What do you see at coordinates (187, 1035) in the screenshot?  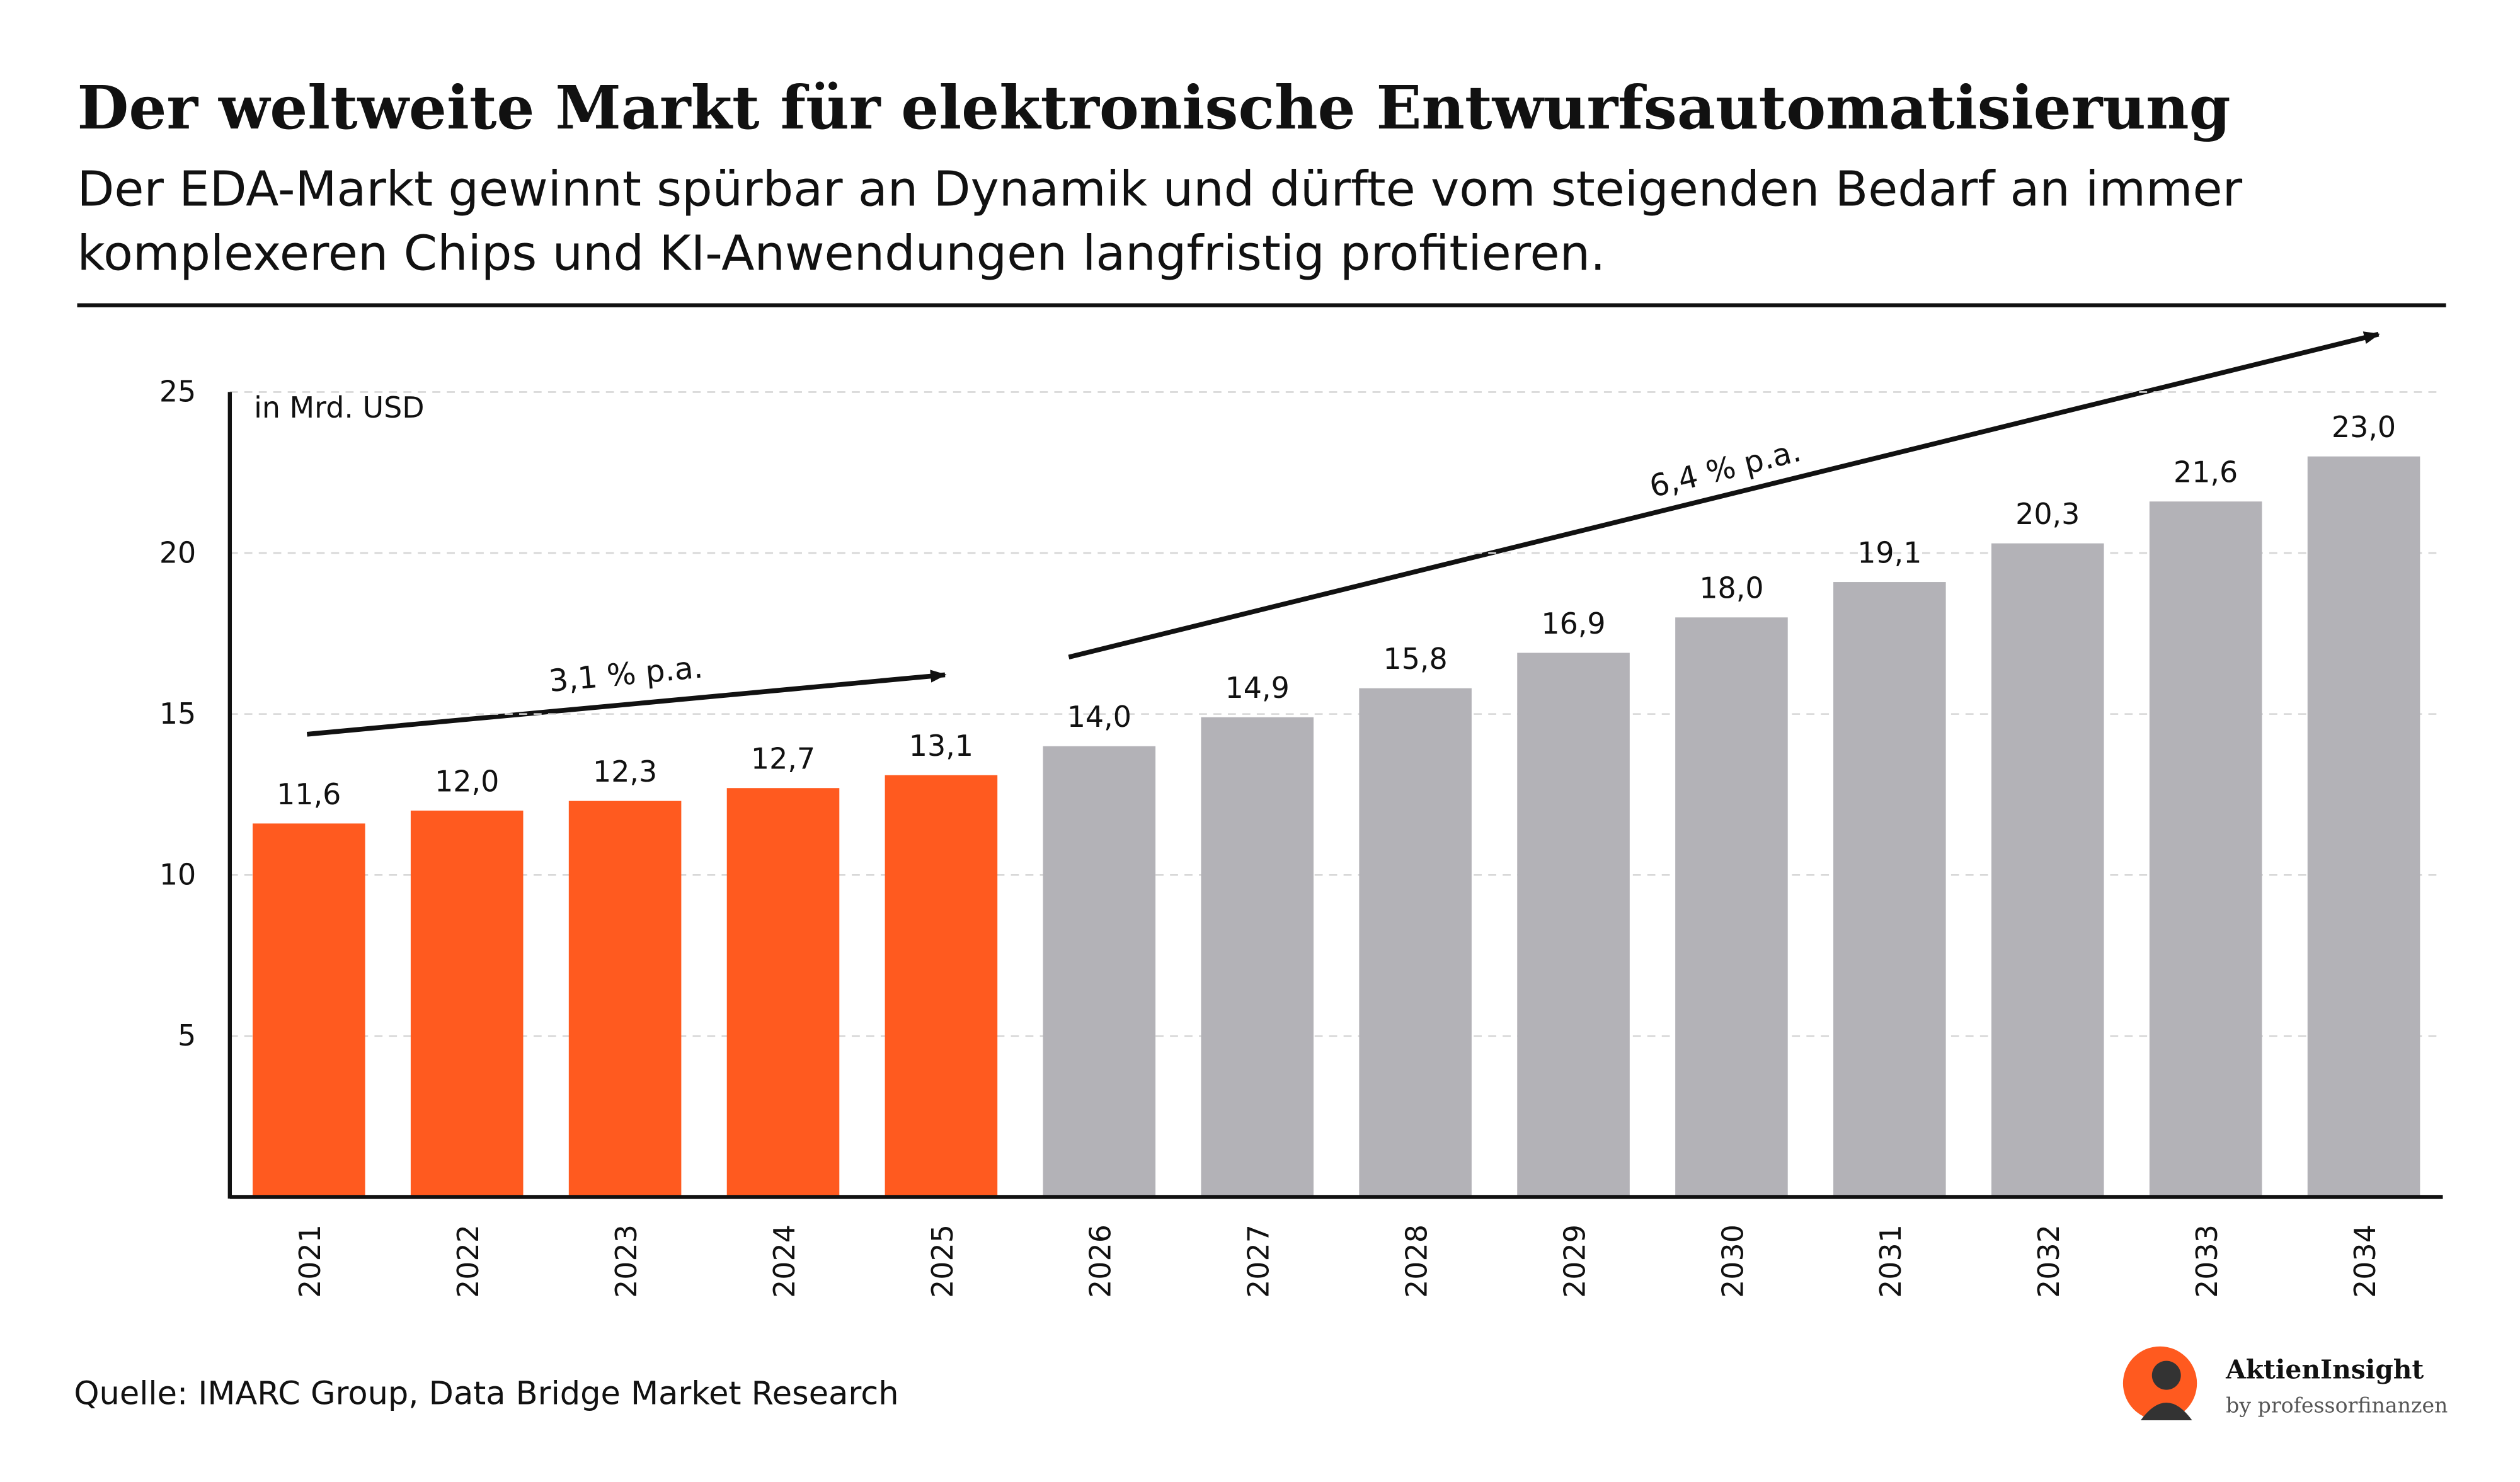 I see `y-tick-label: 5` at bounding box center [187, 1035].